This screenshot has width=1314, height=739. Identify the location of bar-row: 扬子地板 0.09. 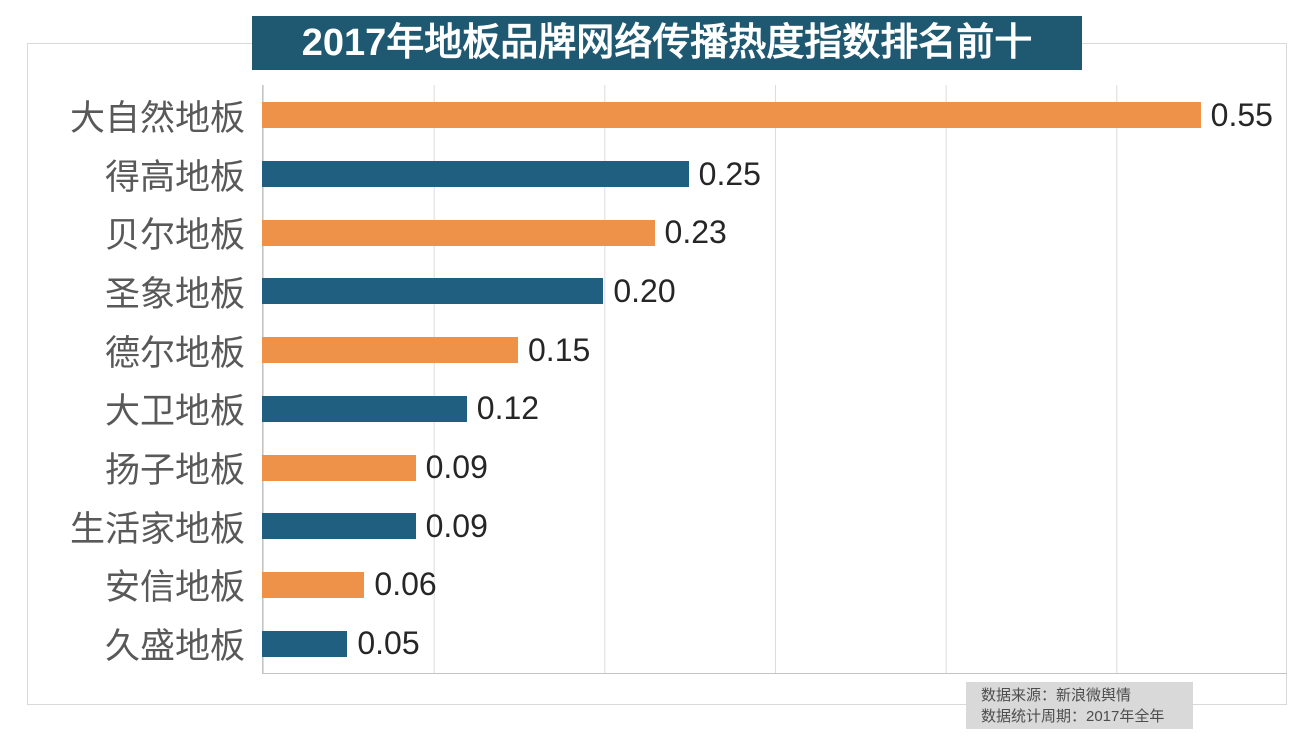
(657, 467).